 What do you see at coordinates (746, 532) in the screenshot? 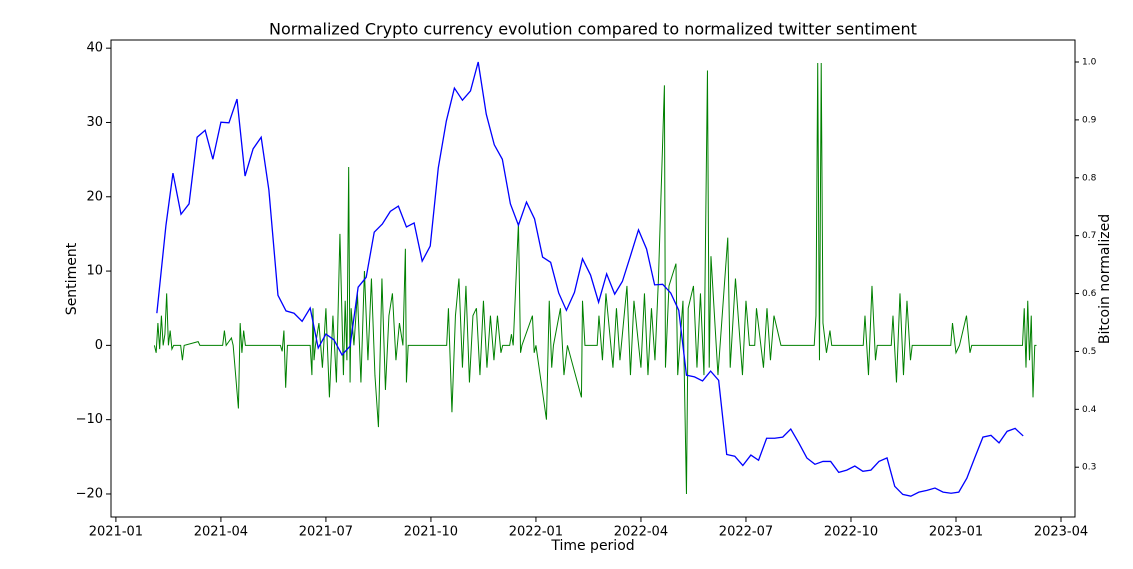
I see `x-tick-label: 2022-07` at bounding box center [746, 532].